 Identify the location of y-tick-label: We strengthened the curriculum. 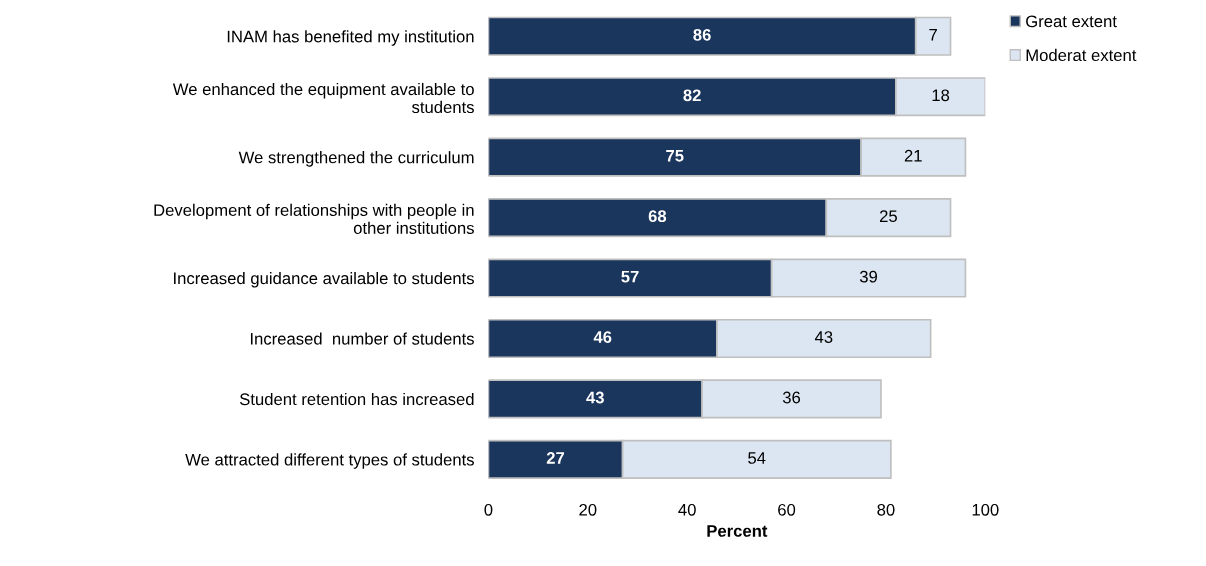
(356, 159).